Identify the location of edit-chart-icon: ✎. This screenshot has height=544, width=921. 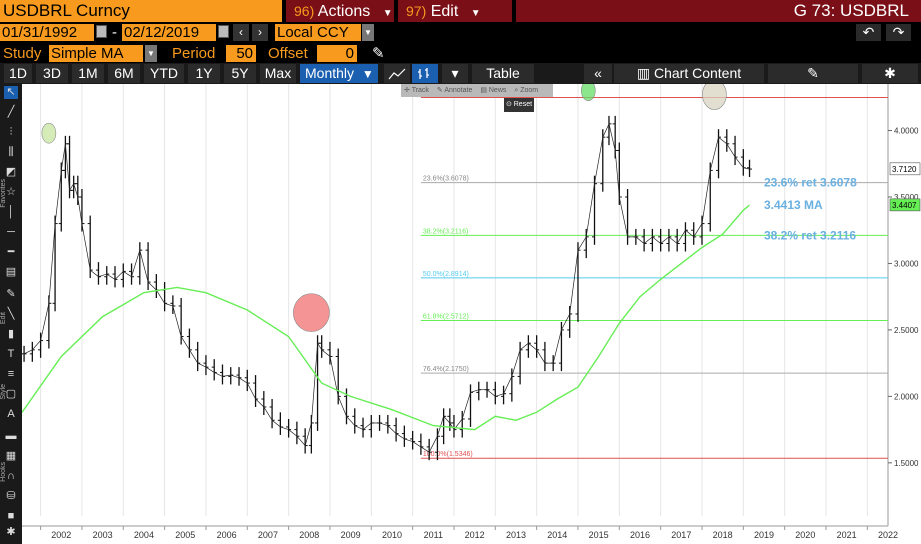
(813, 73).